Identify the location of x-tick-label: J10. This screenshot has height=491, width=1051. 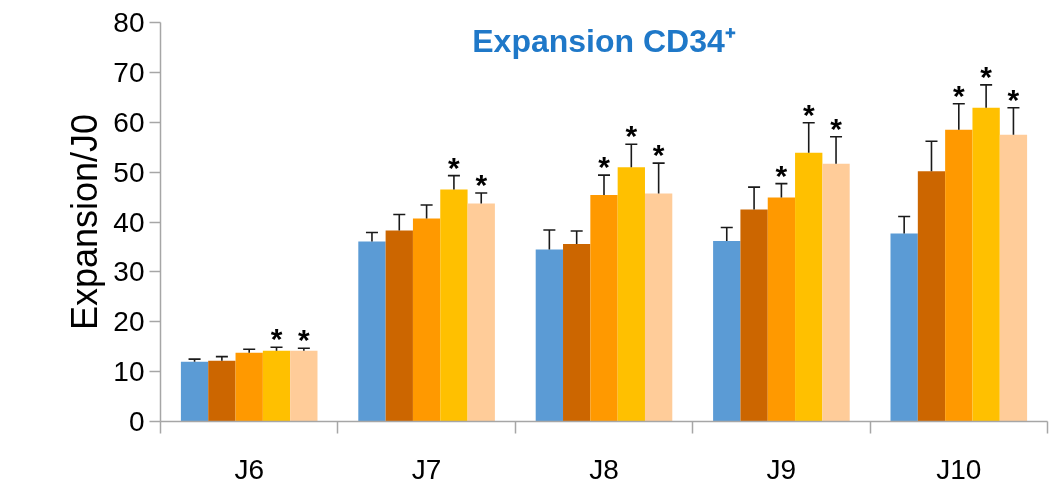
(959, 469).